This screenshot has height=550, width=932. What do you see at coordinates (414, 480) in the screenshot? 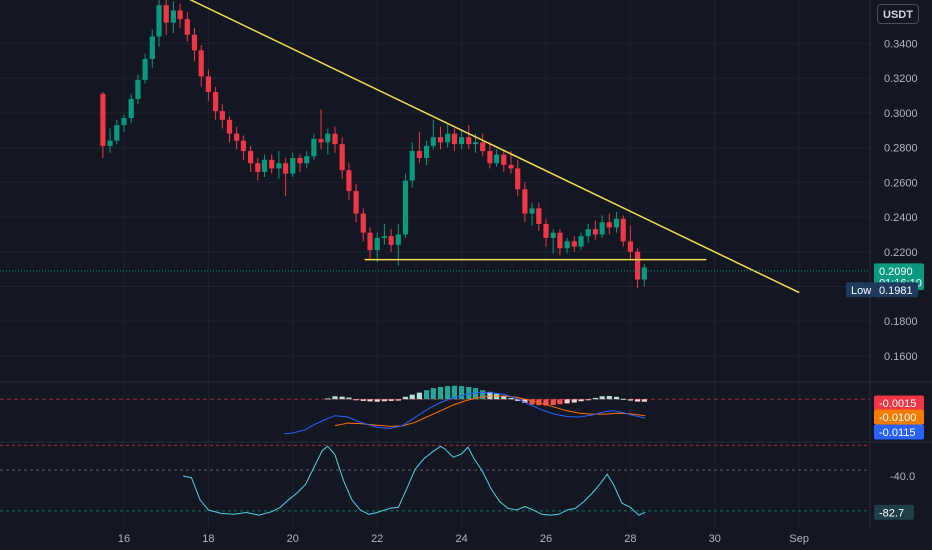
I see `oscillator-line` at bounding box center [414, 480].